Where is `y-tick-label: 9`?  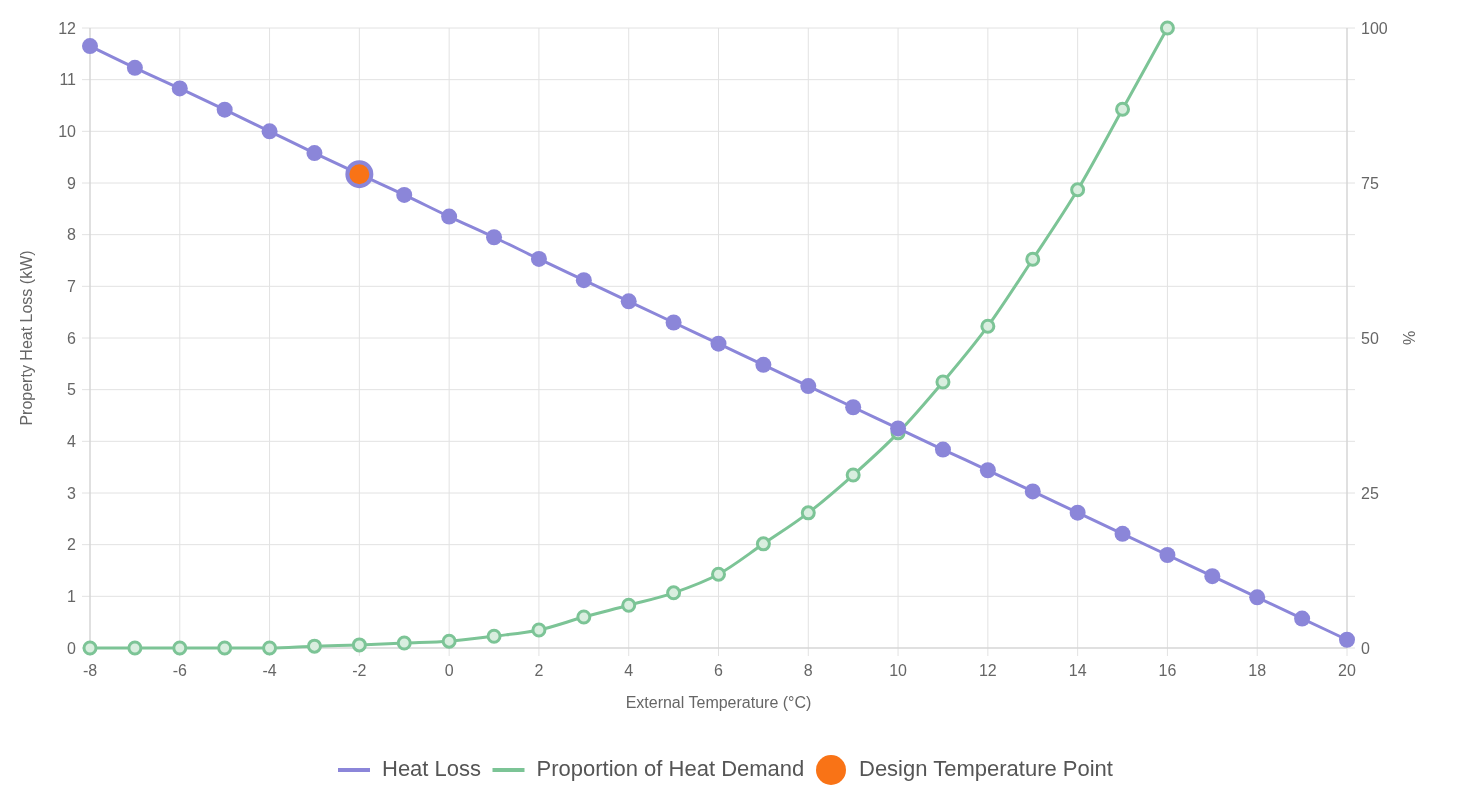 y-tick-label: 9 is located at coordinates (72, 183).